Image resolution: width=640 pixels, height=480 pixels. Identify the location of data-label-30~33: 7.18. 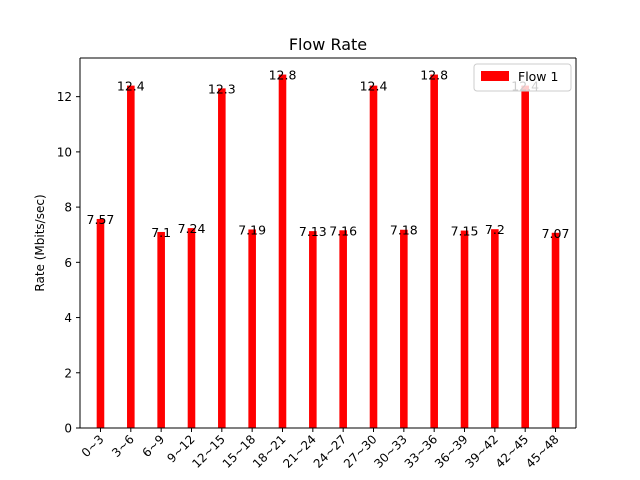
(404, 230).